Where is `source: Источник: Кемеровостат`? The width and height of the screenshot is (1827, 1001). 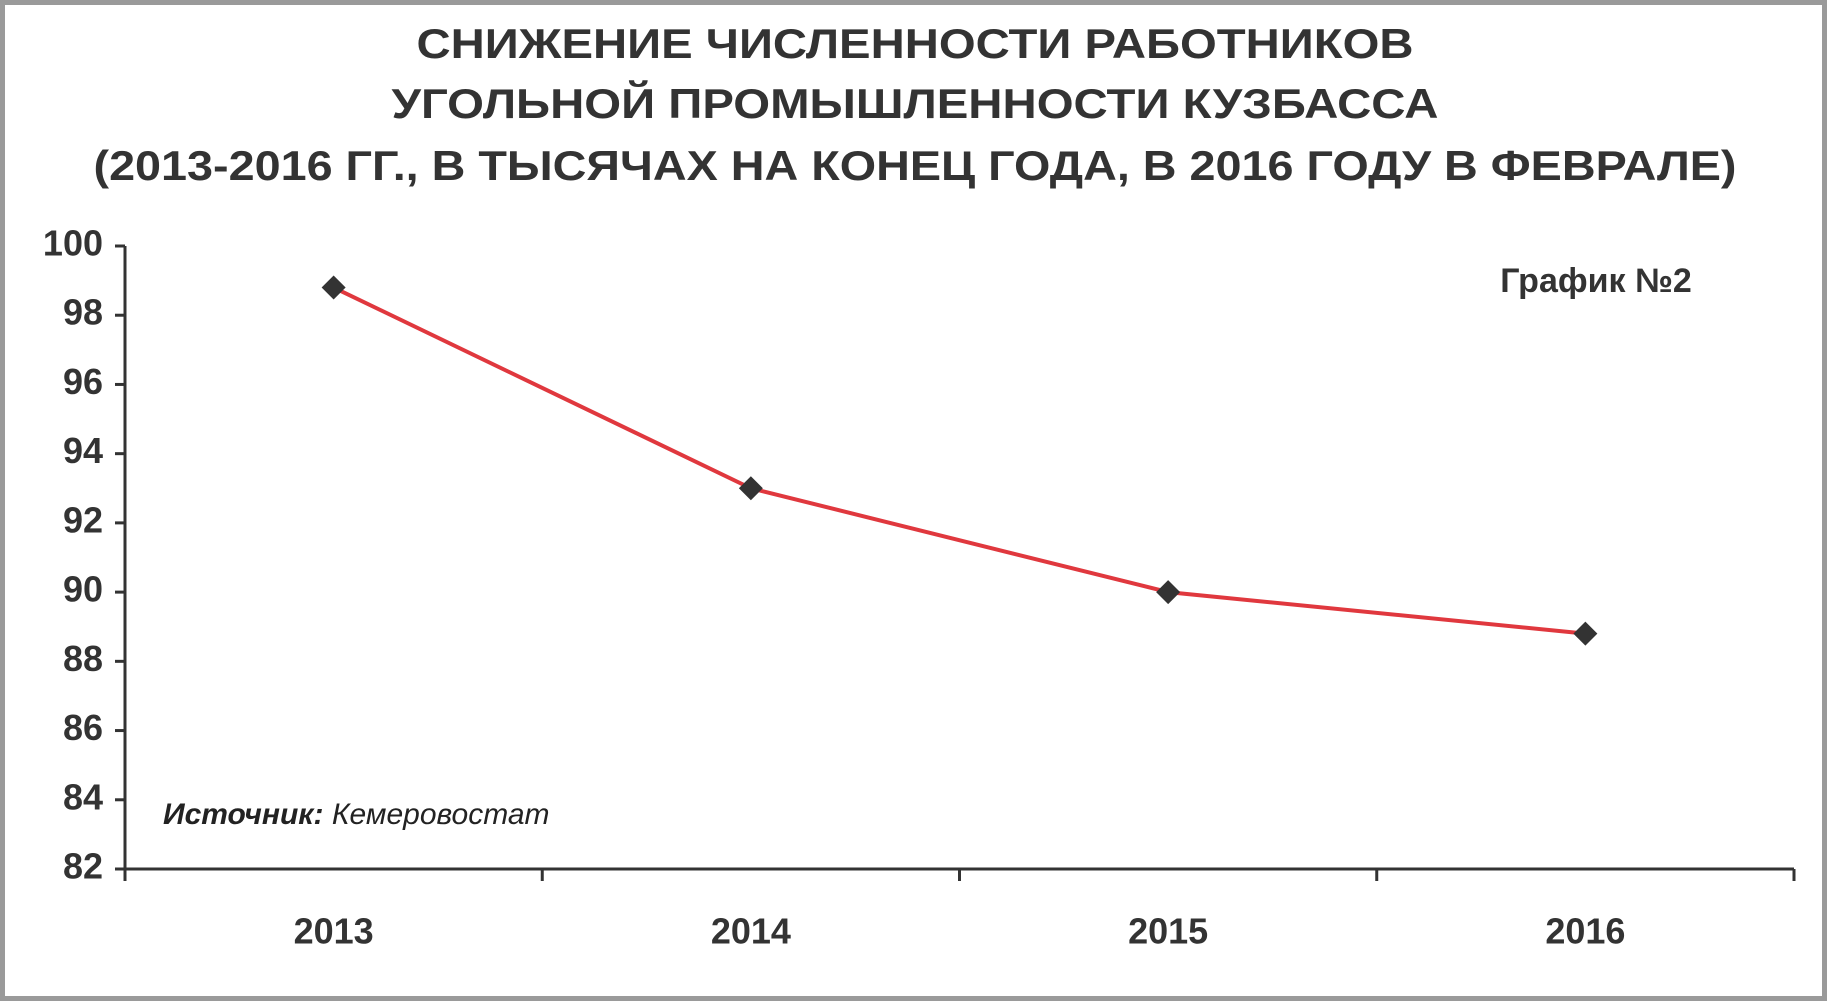
source: Источник: Кемеровостат is located at coordinates (356, 814).